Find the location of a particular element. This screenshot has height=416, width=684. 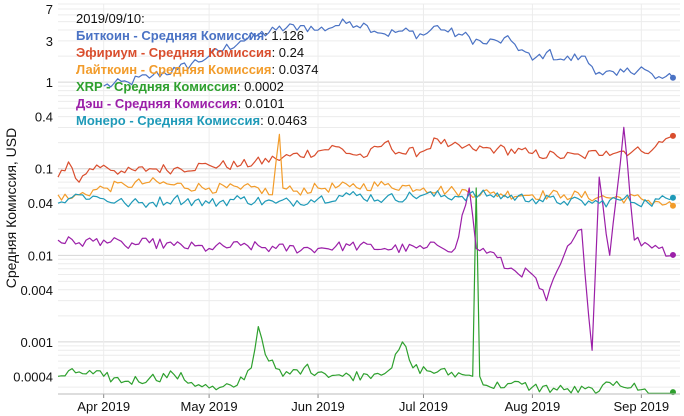

y-tick-label: 0.1 is located at coordinates (44, 169).